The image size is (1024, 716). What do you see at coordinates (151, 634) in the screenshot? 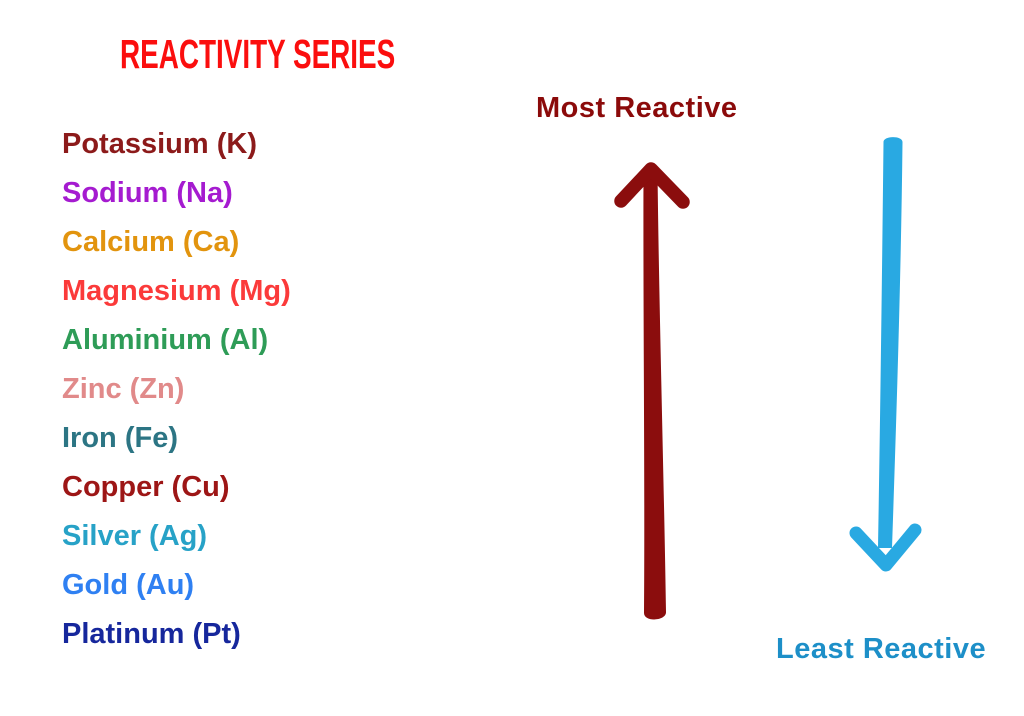
I see `element-item-platinum: Platinum (Pt)` at bounding box center [151, 634].